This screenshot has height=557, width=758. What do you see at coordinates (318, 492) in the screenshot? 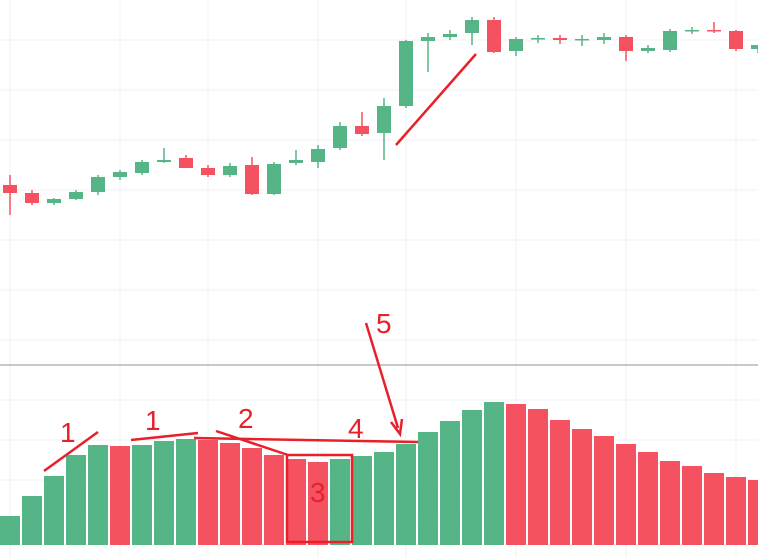
I see `annotation: 3` at bounding box center [318, 492].